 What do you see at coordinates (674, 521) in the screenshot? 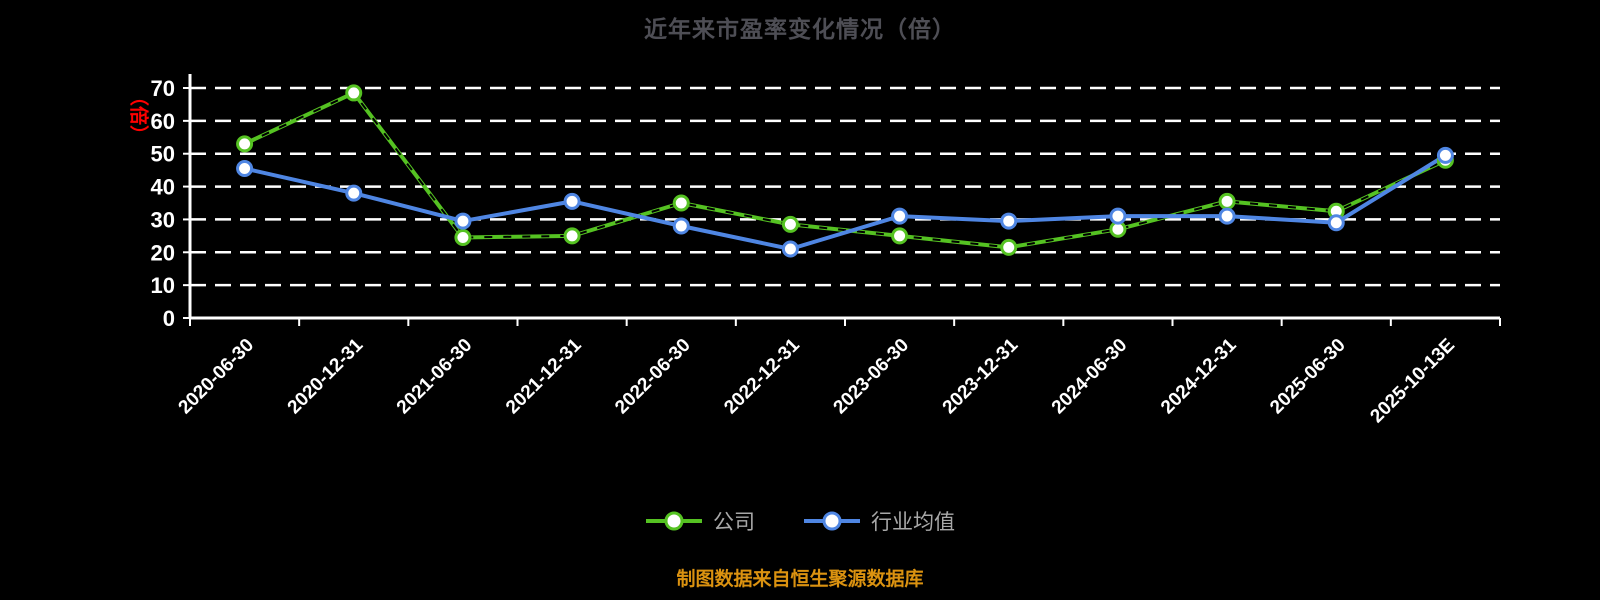
I see `company-series-marker-icon` at bounding box center [674, 521].